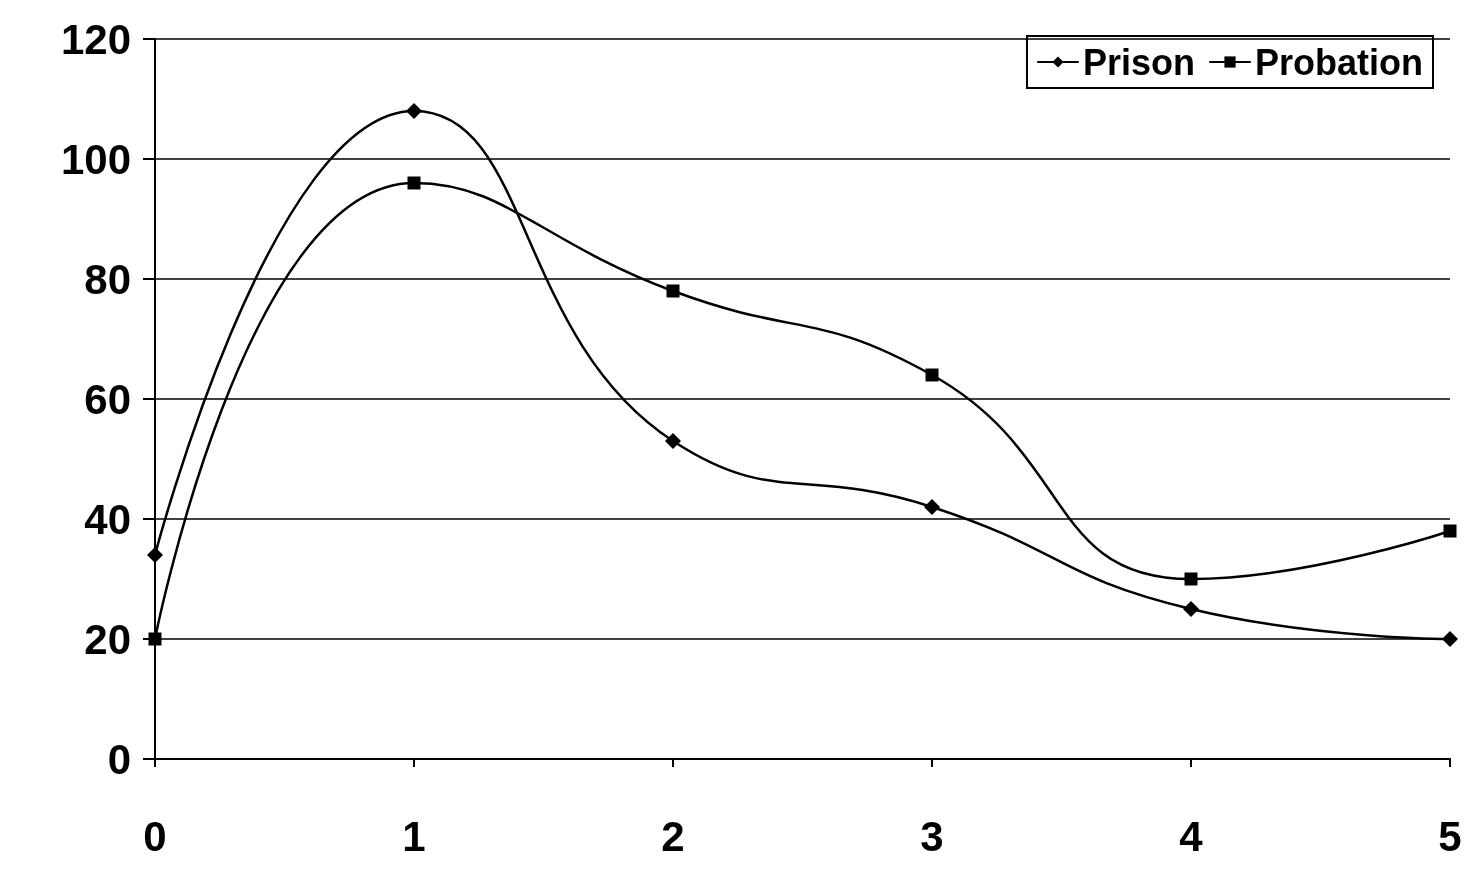 This screenshot has width=1479, height=882. Describe the element at coordinates (107, 279) in the screenshot. I see `y-tick-label: 80` at that location.